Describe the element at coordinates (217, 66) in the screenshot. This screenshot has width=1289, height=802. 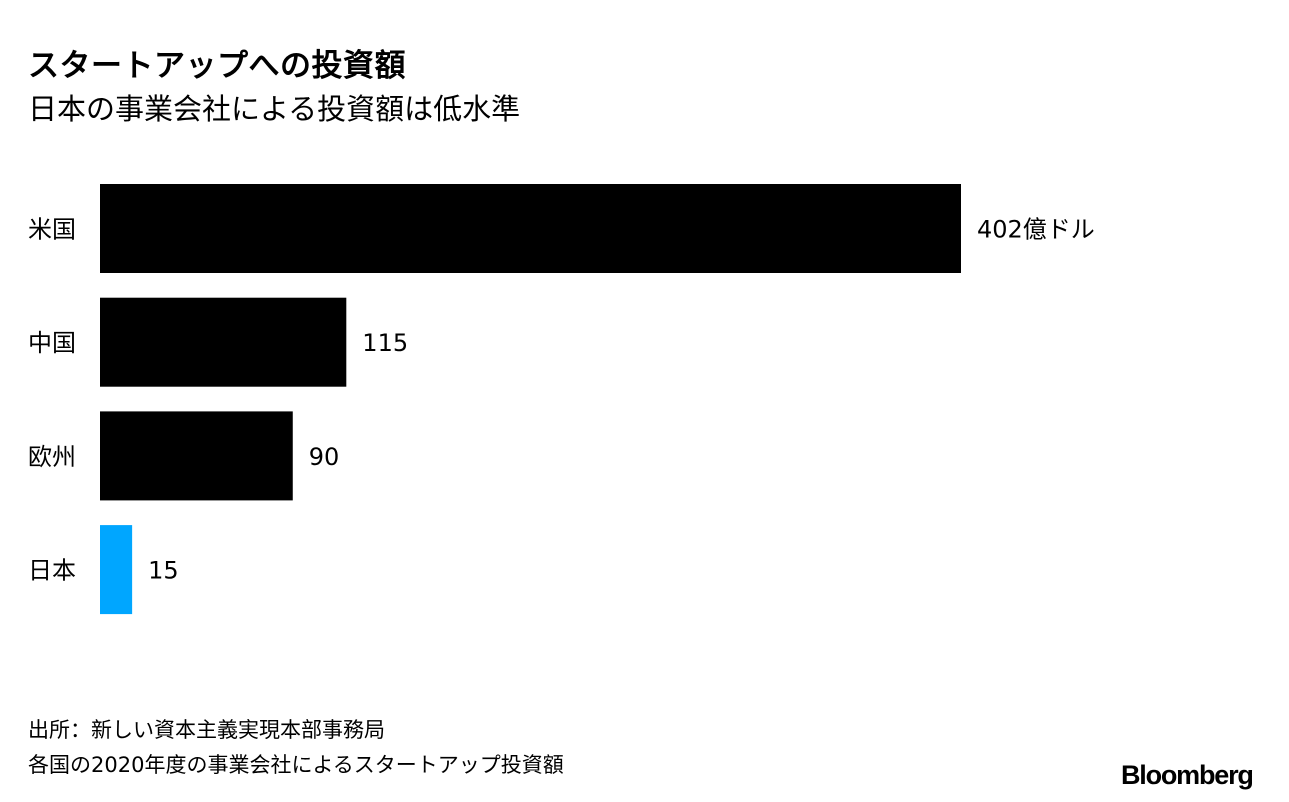
I see `chart-title: スタートアップへの投資額` at that location.